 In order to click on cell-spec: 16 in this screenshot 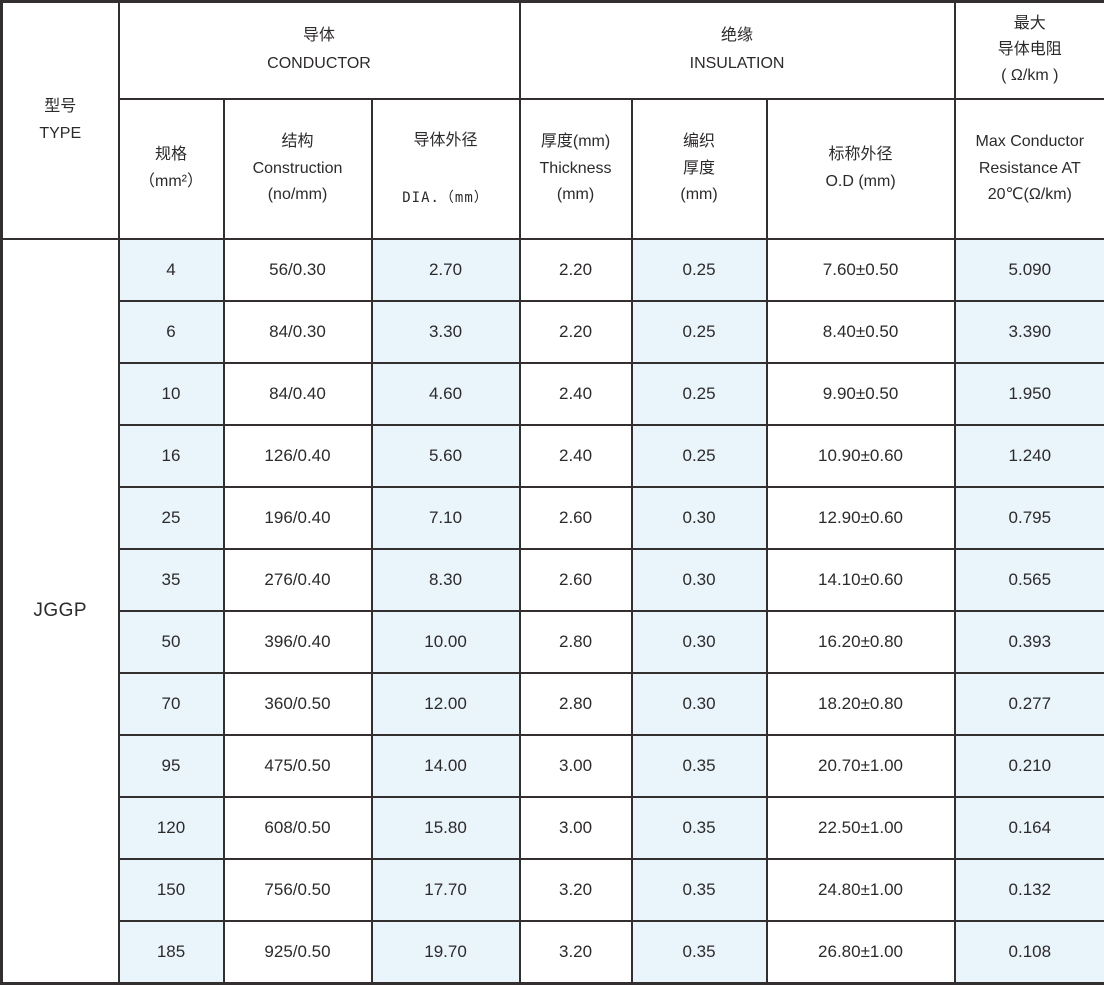, I will do `click(171, 456)`.